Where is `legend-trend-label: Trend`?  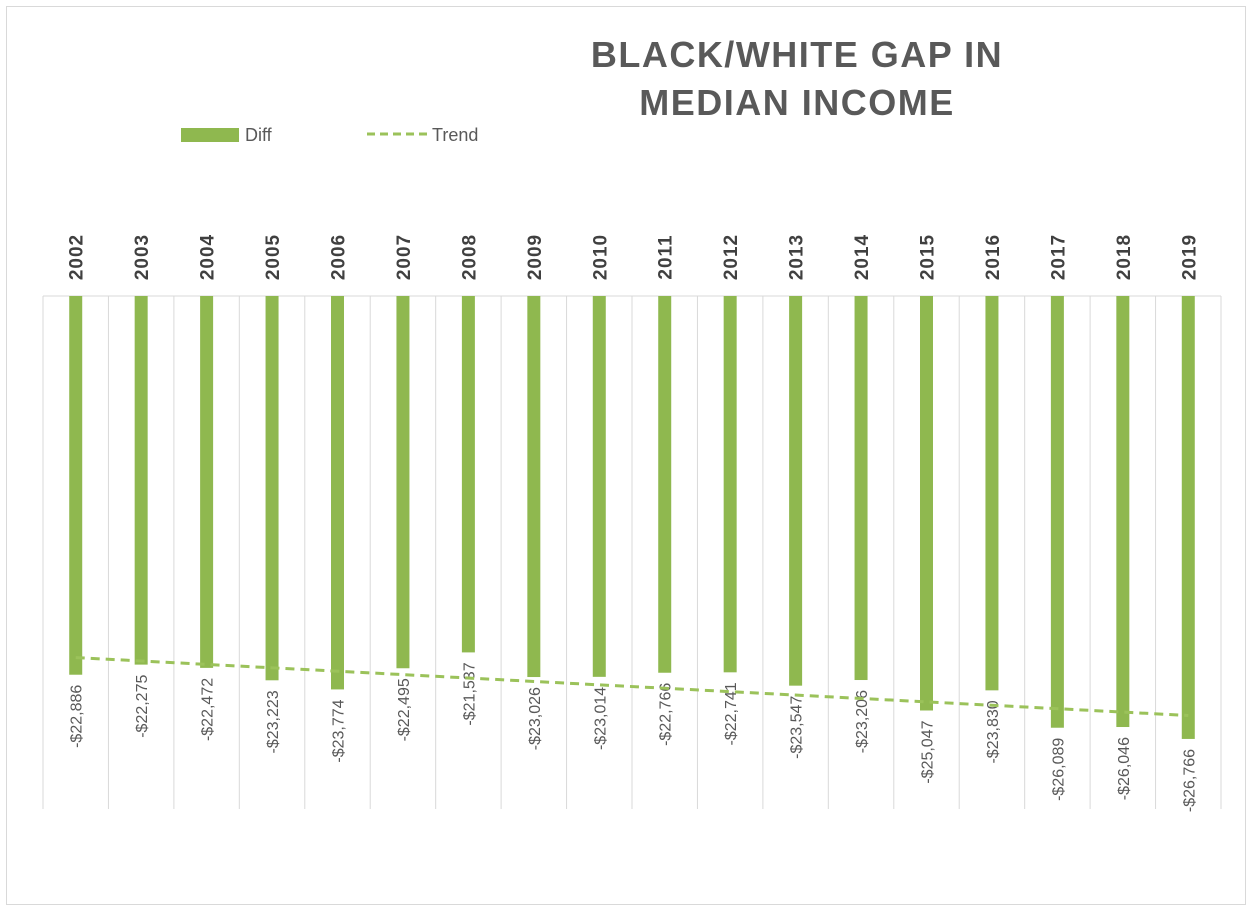
legend-trend-label: Trend is located at coordinates (455, 135).